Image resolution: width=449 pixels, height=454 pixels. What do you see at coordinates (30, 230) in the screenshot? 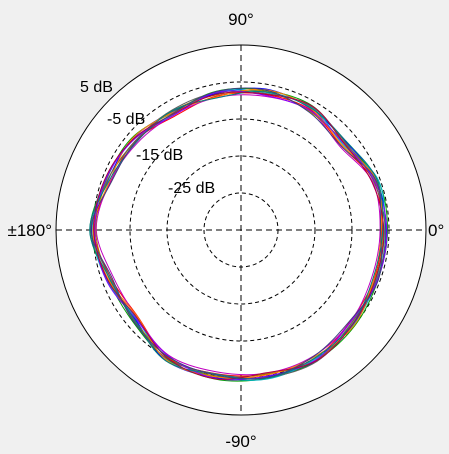
I see `angle-label-180: ±180°` at bounding box center [30, 230].